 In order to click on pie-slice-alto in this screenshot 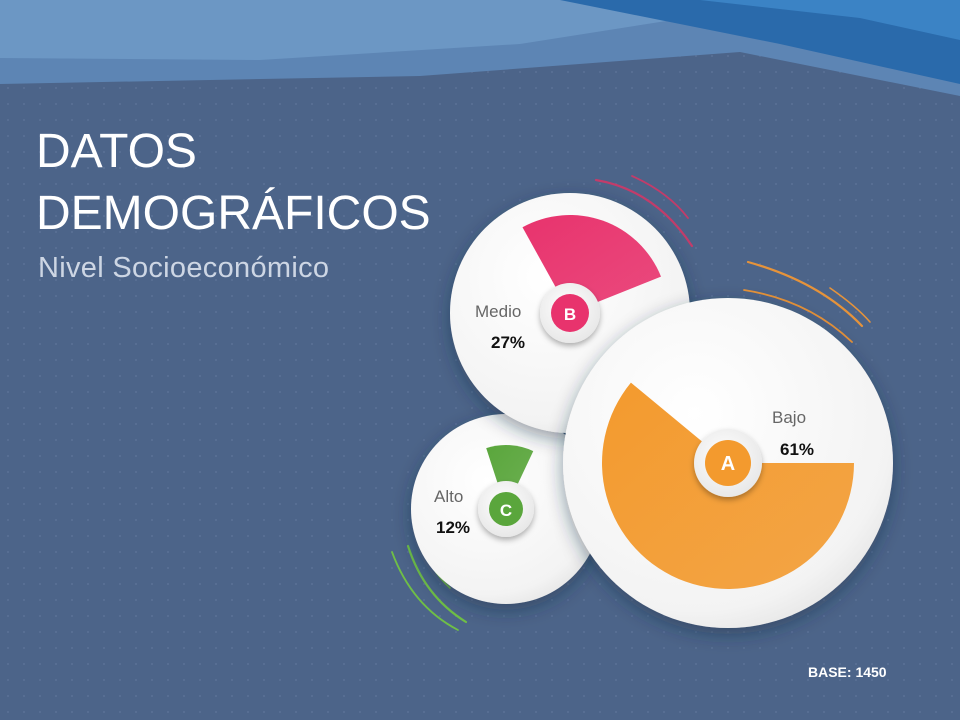, I will do `click(510, 476)`.